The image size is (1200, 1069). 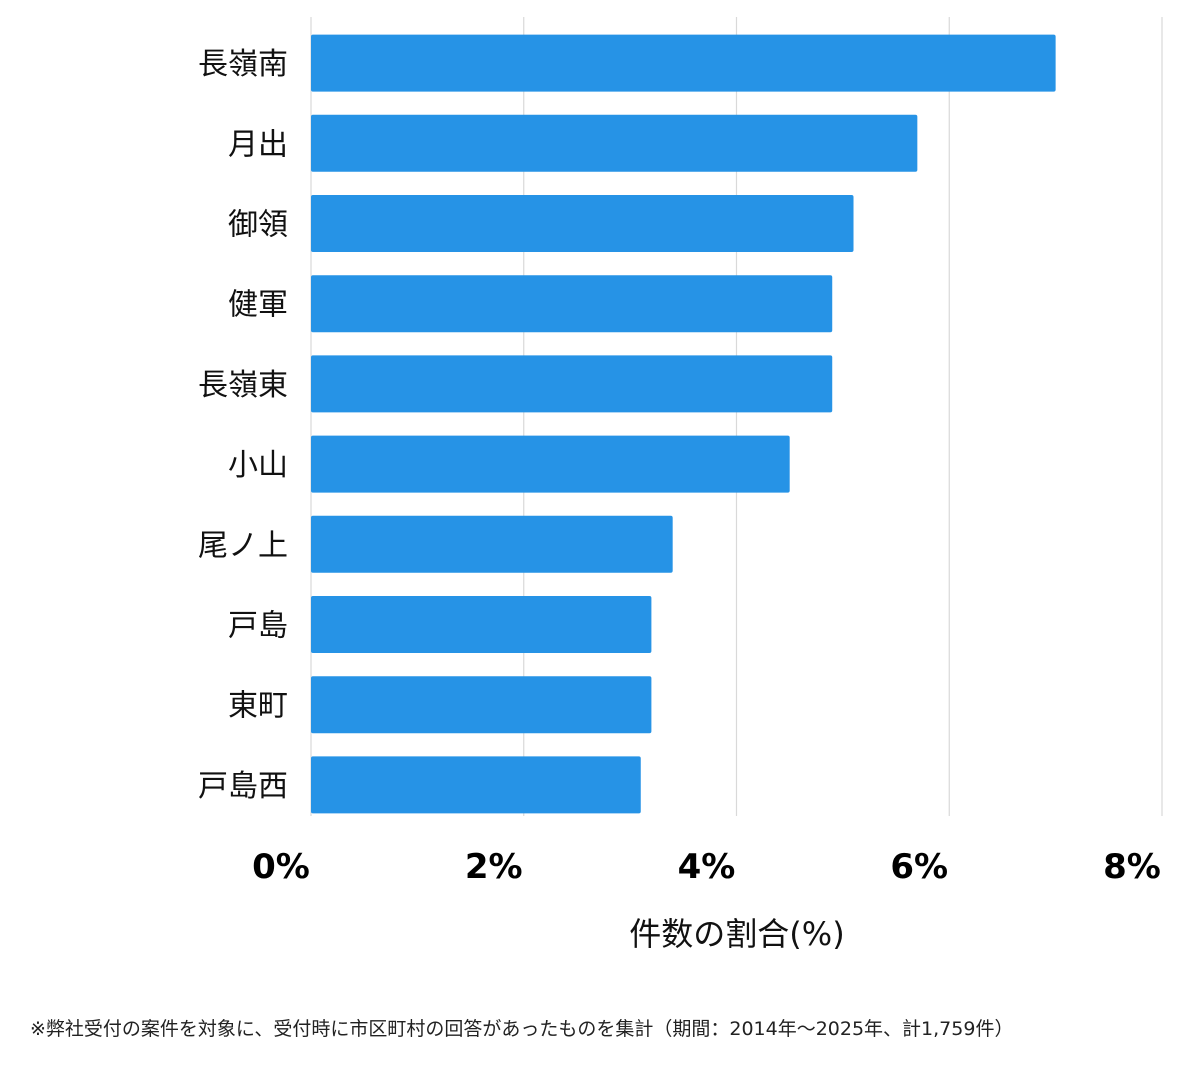 What do you see at coordinates (736, 934) in the screenshot?
I see `x-axis-title: 件数の割合(%)` at bounding box center [736, 934].